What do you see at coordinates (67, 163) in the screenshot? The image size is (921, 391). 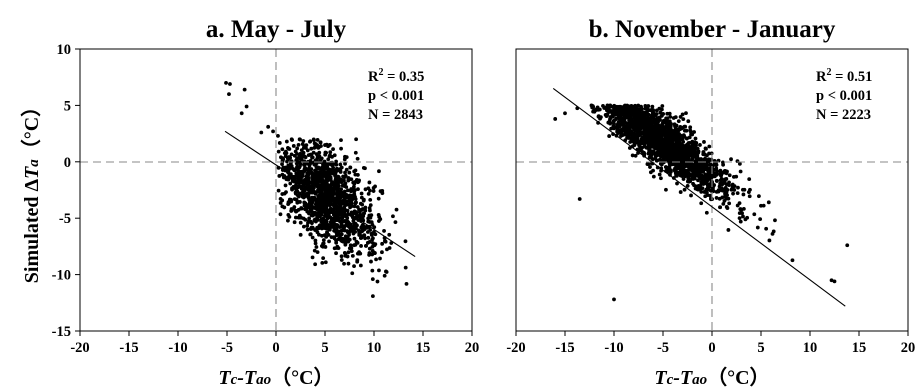 I see `panel-a-y-tick-label: 0` at bounding box center [67, 163].